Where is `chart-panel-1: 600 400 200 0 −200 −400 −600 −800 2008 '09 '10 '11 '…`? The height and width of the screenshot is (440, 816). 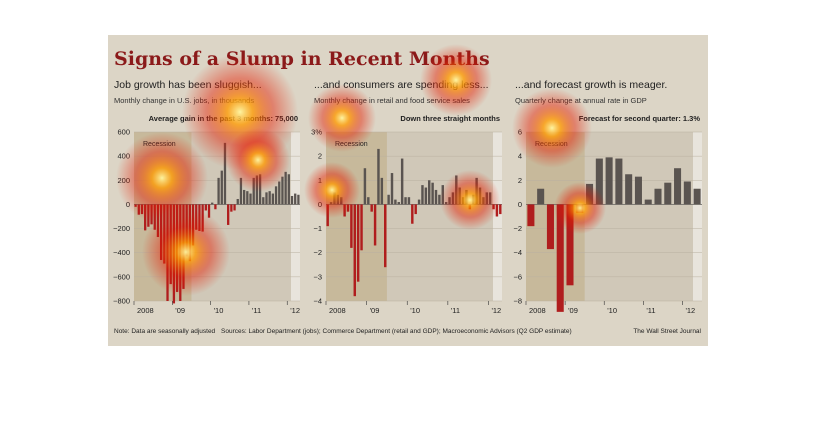
chart-panel-1: 600 400 200 0 −200 −400 −600 −800 2008 '09 '10 '11 '… is located at coordinates (206, 197).